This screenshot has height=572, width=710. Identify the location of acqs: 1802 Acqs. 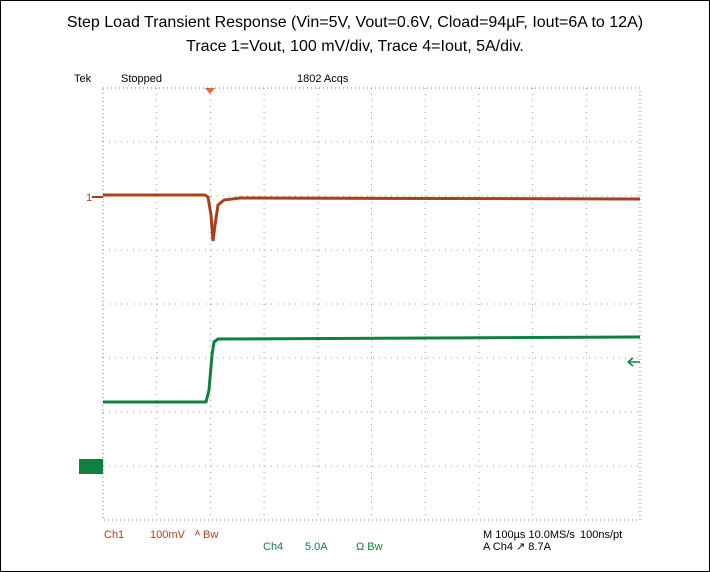
(323, 79).